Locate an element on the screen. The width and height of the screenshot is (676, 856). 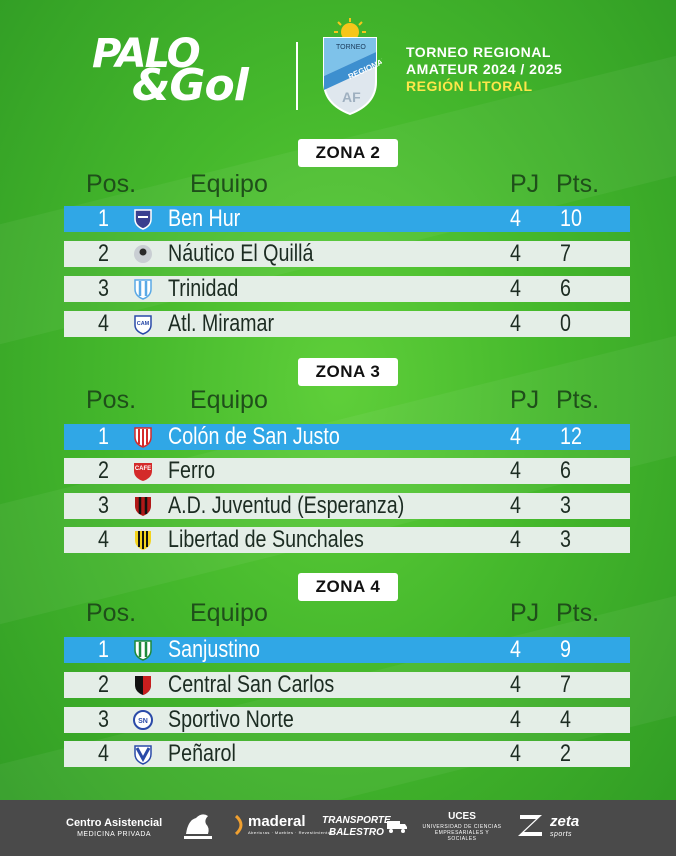
region-label: REGIÓN LITORAL is located at coordinates (469, 86).